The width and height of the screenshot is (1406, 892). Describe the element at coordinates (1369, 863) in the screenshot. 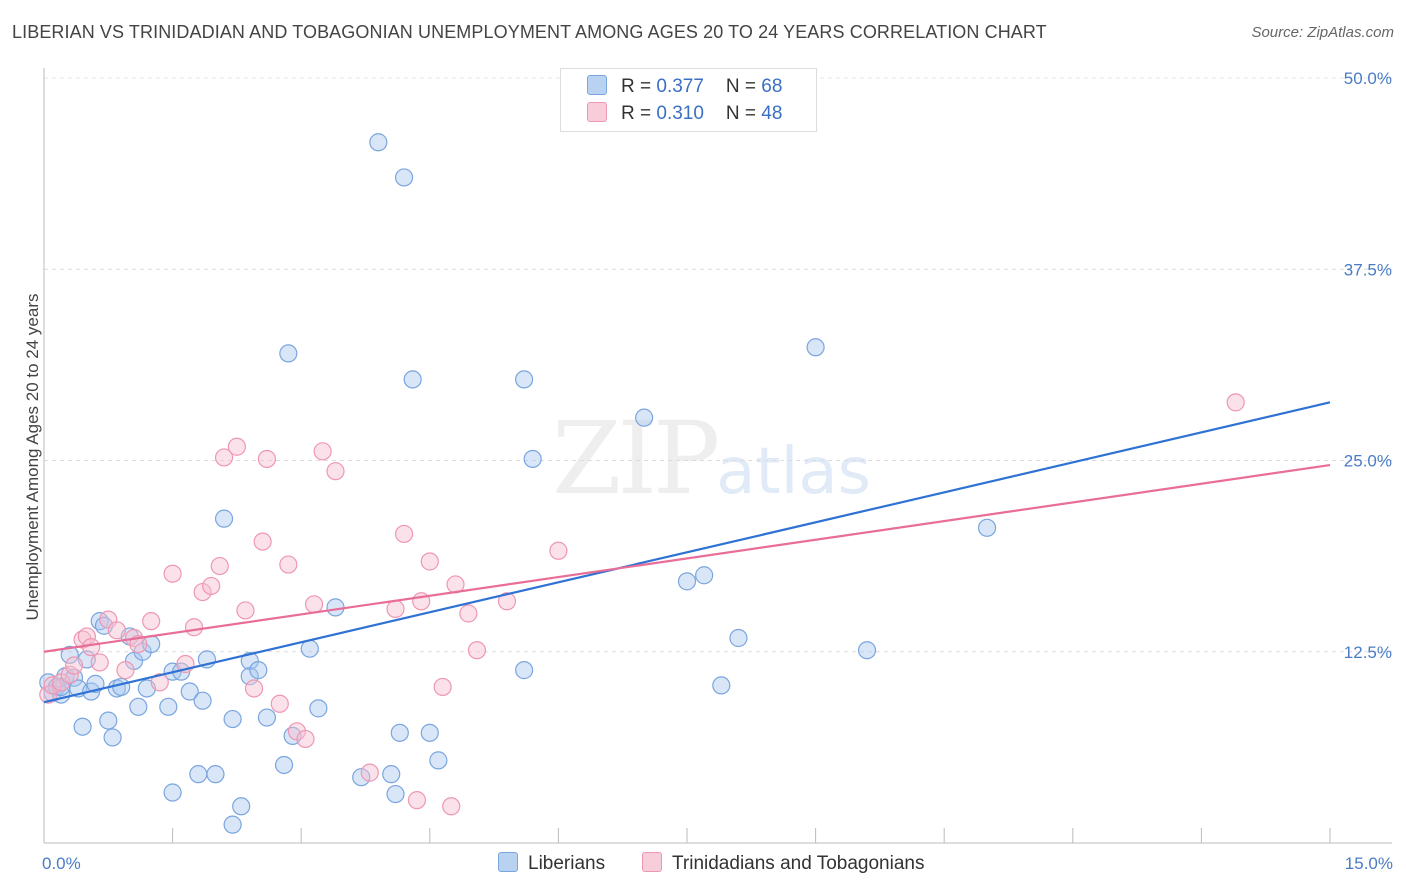

I see `x-tick-label: 15.0%` at that location.